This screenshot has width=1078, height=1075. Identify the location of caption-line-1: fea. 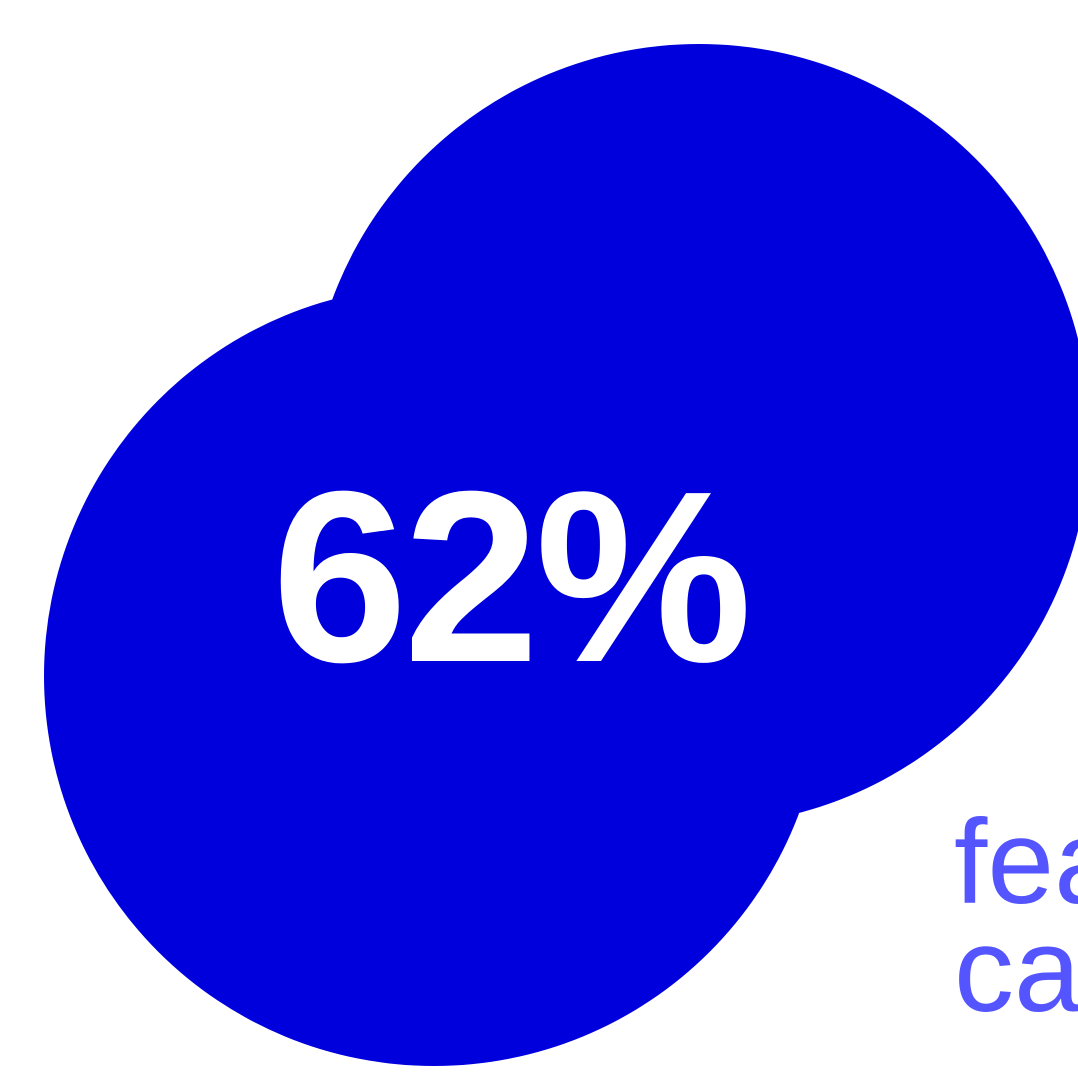
(1016, 868).